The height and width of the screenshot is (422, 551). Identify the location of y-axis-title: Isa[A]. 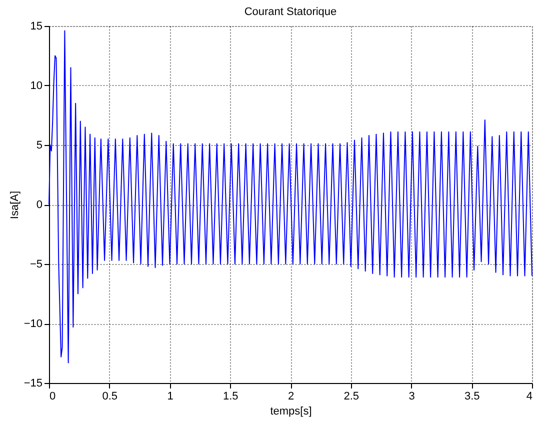
(14, 205).